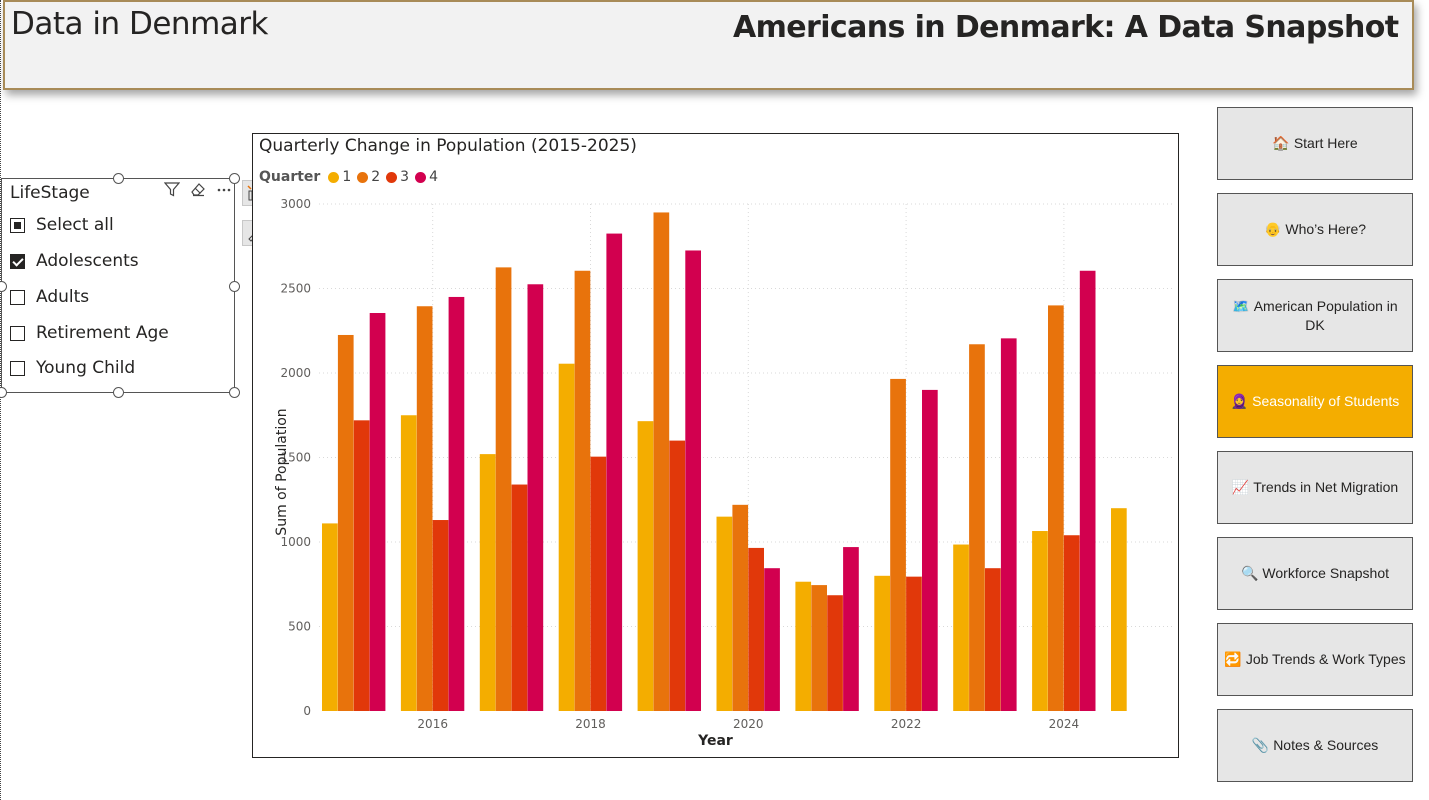 This screenshot has height=800, width=1429. I want to click on bar-2016-q2, so click(424, 508).